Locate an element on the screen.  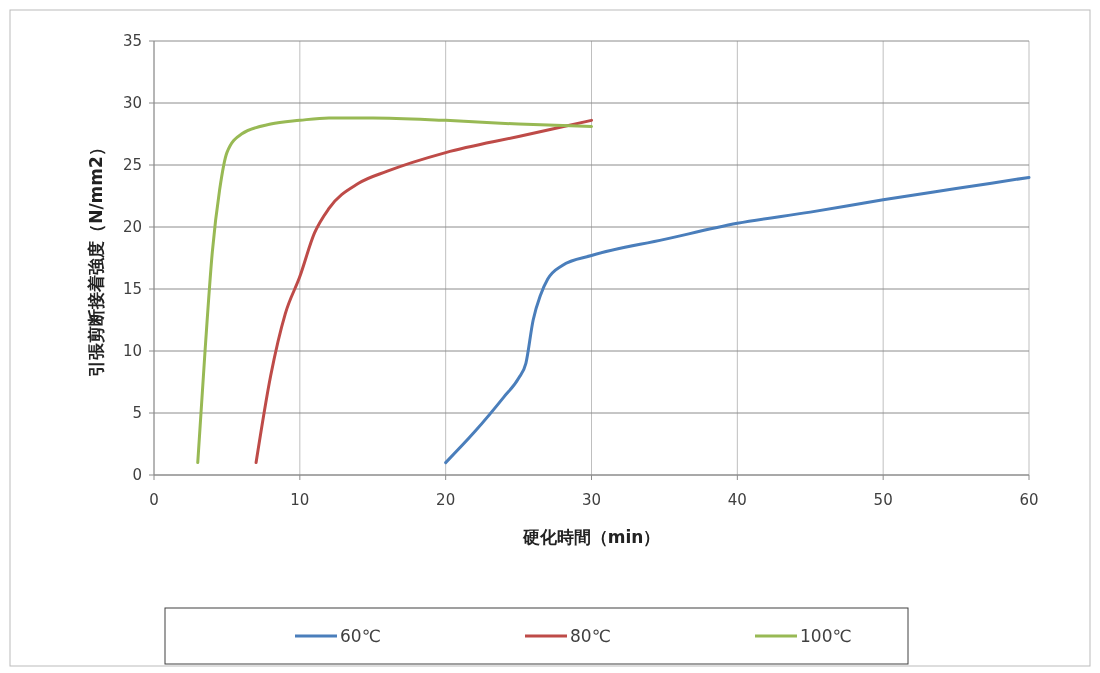
x-tick-label: 40 is located at coordinates (737, 500).